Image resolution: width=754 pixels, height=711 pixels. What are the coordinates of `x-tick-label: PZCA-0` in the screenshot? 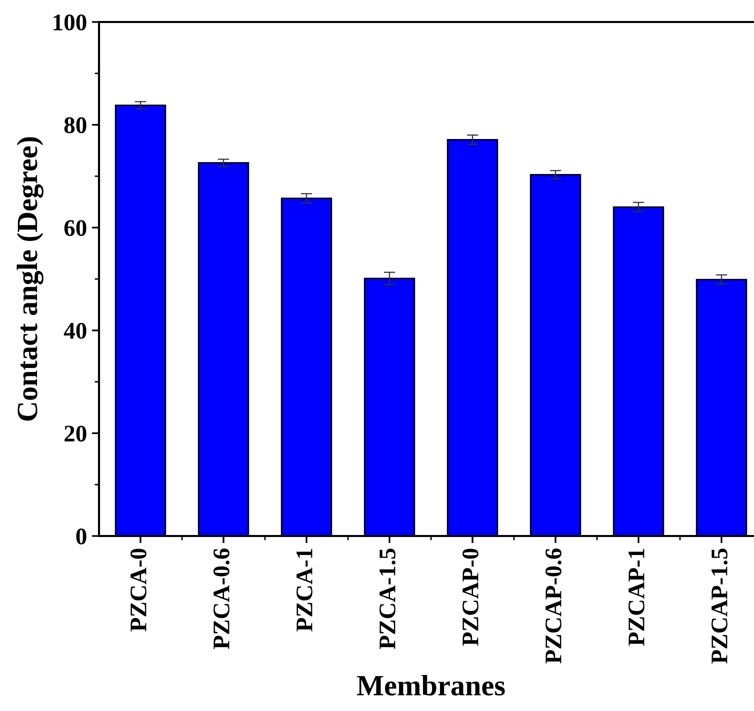 It's located at (138, 590).